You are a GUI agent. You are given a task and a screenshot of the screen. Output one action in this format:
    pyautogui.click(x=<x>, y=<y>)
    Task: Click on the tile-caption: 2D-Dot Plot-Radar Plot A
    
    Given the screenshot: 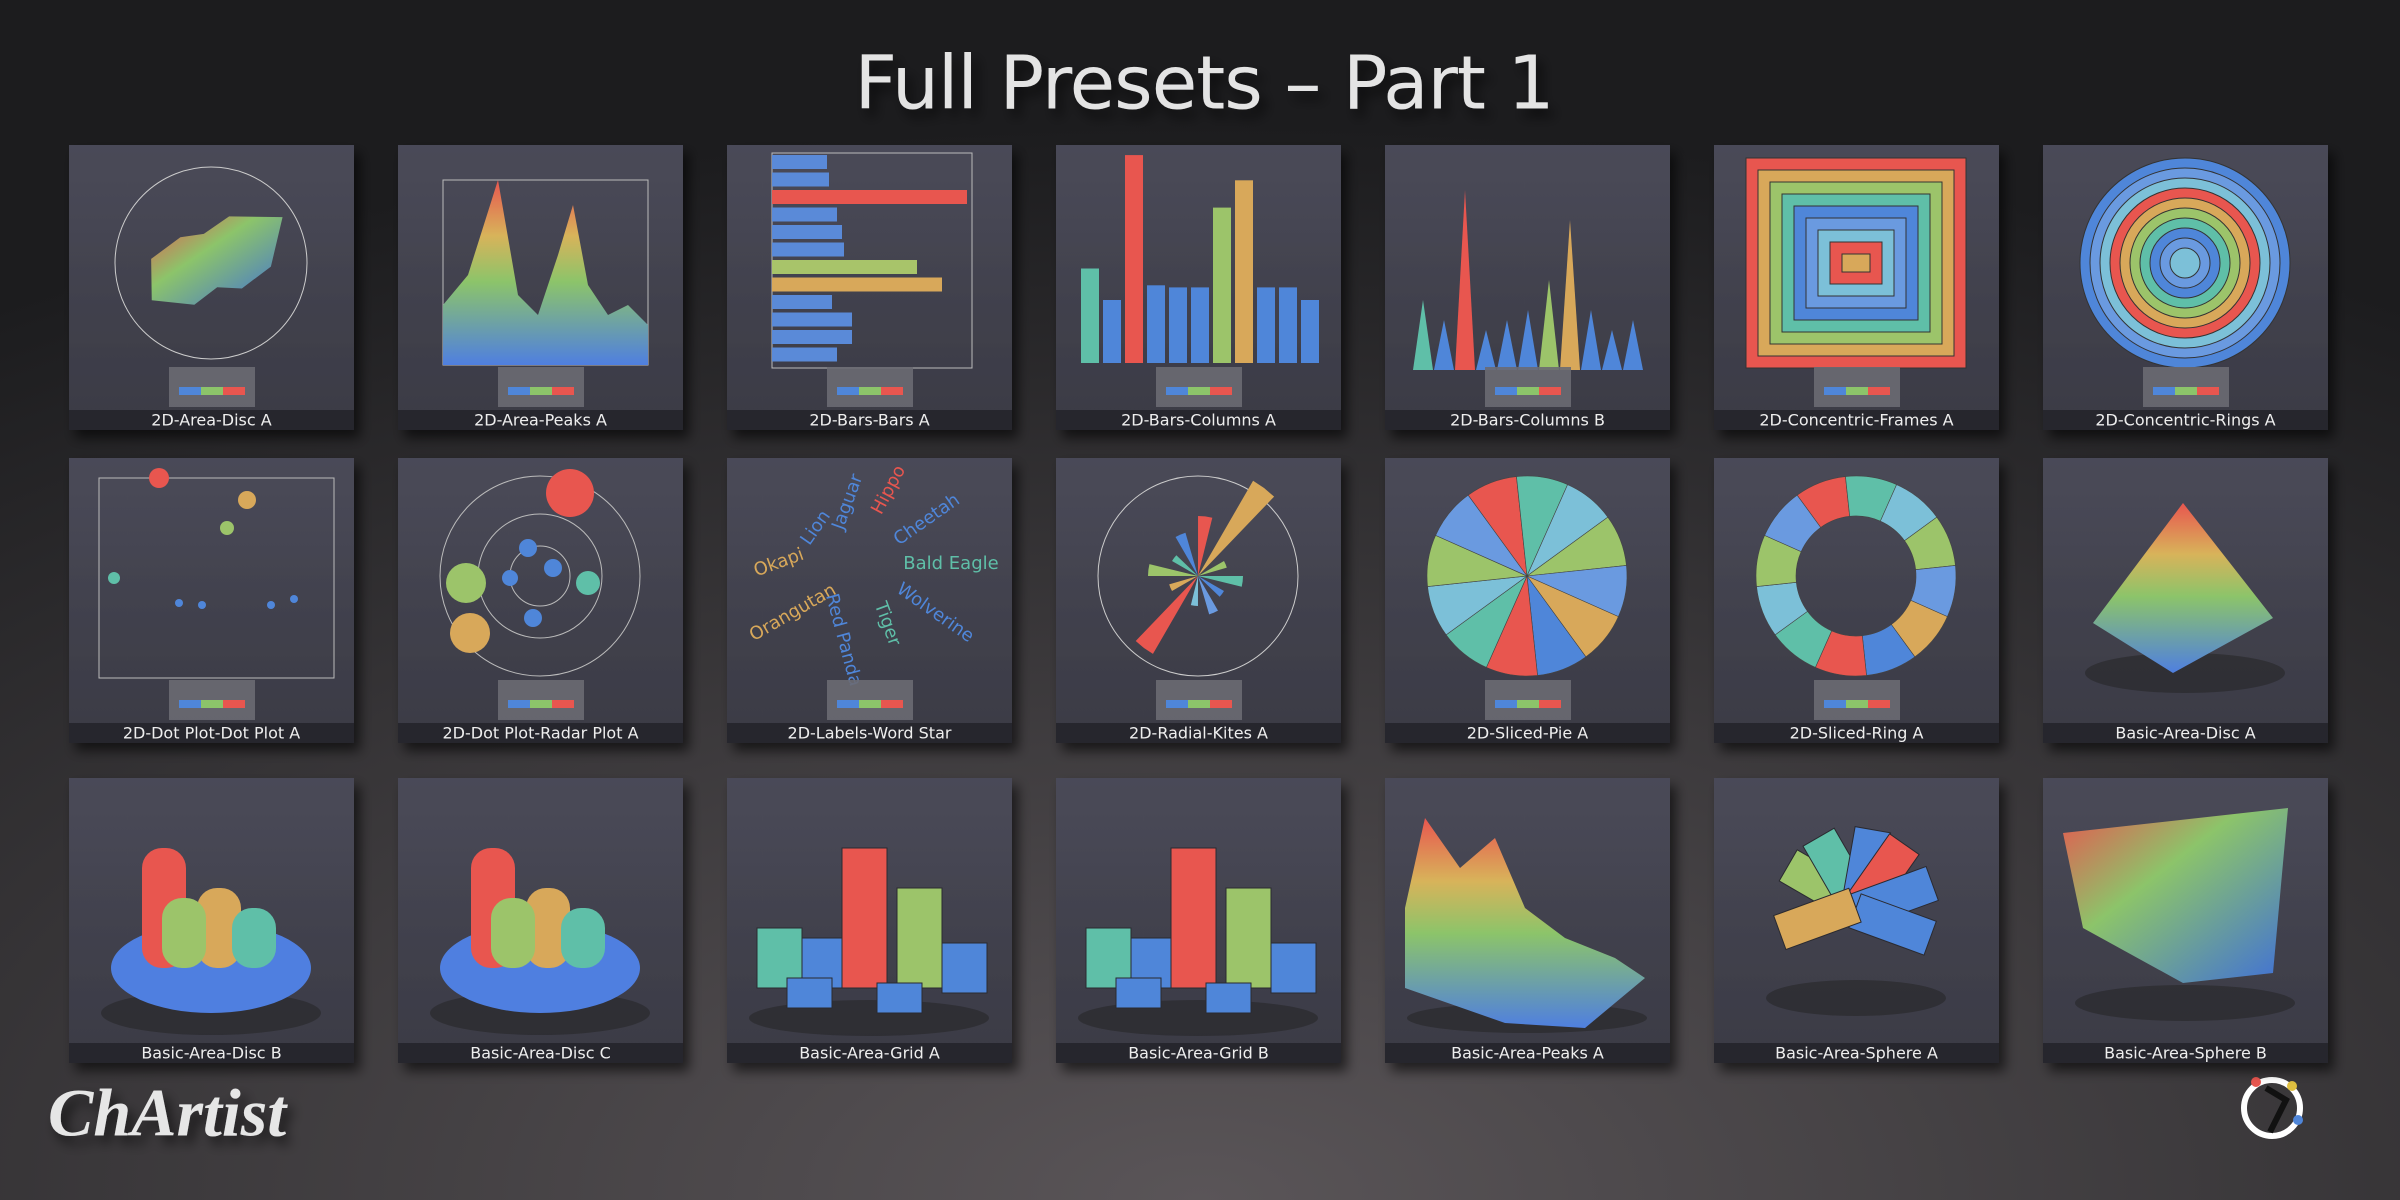 What is the action you would take?
    pyautogui.click(x=540, y=733)
    